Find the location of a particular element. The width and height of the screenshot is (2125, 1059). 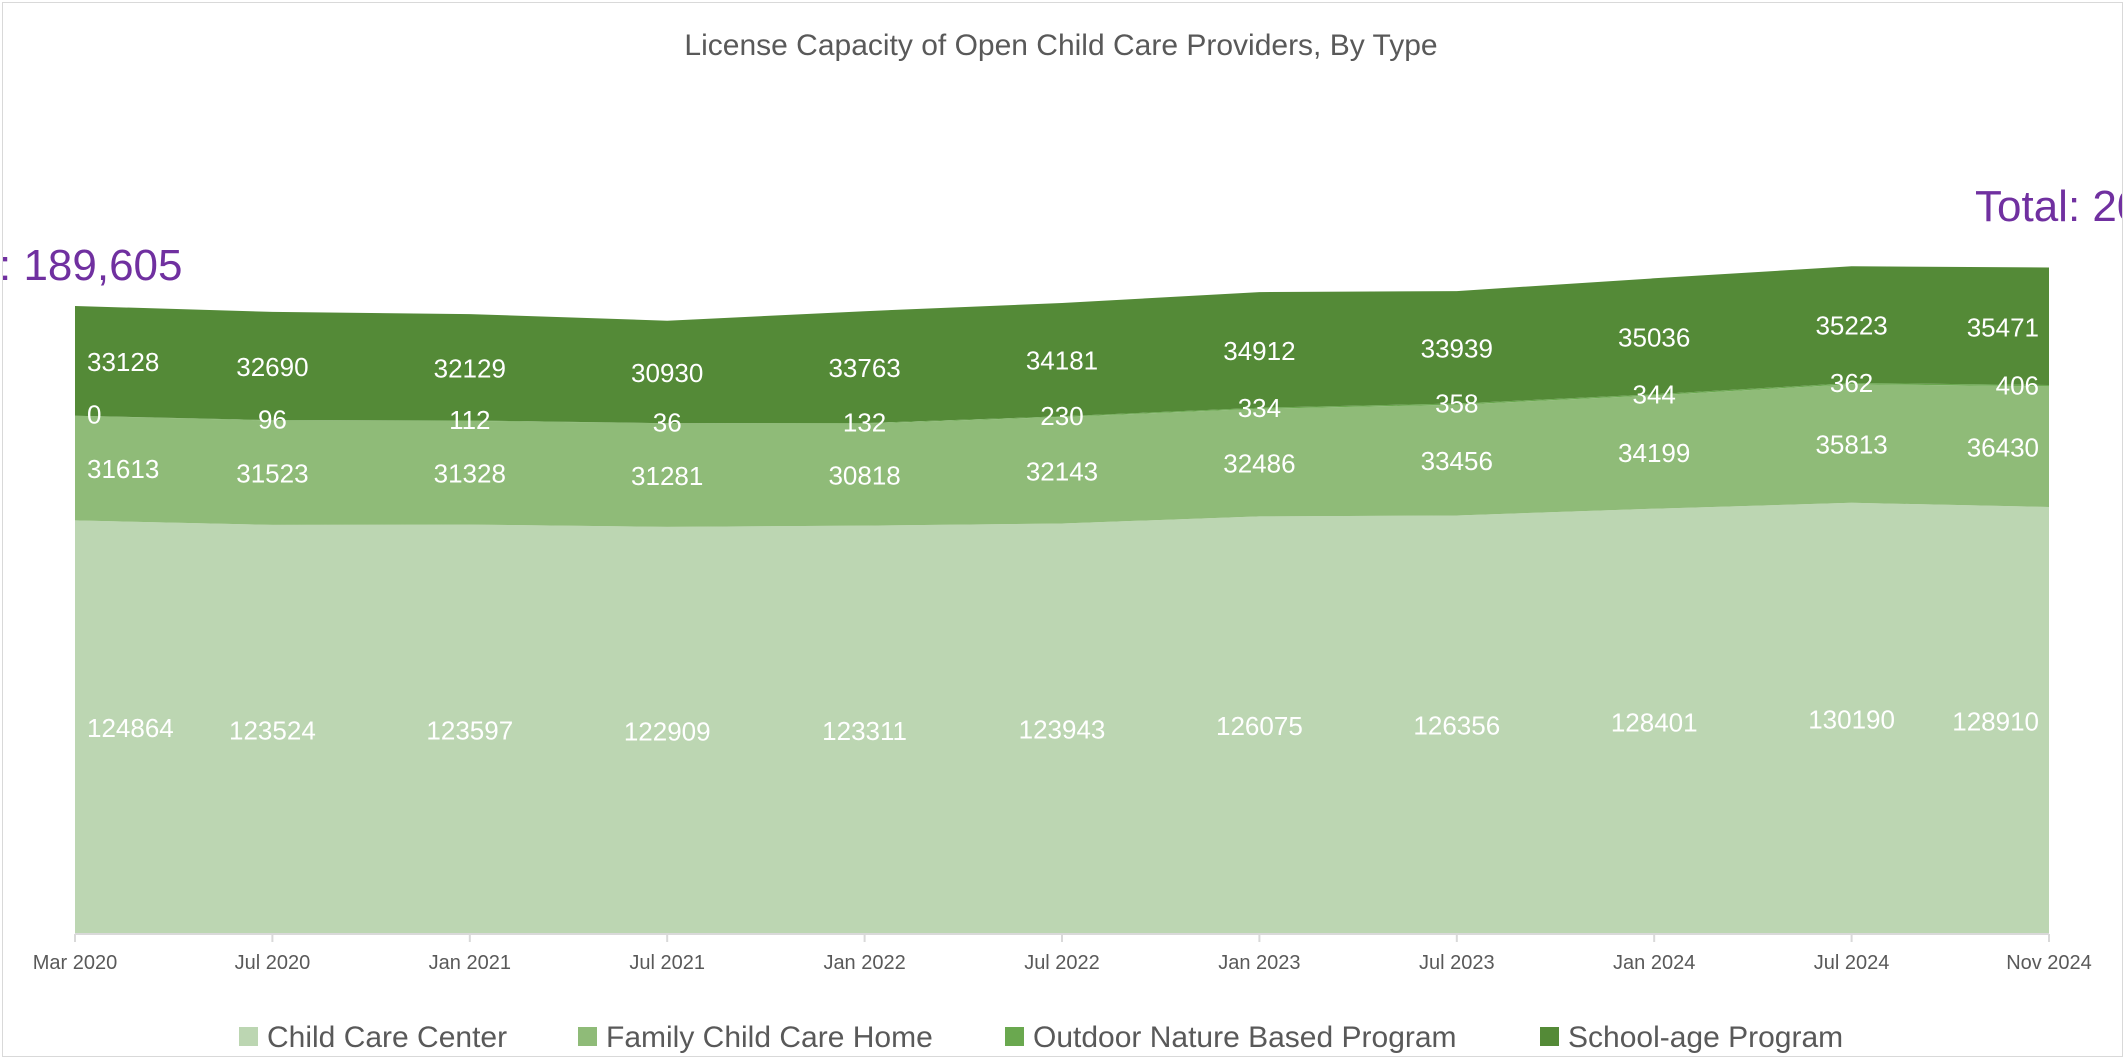

data-label-child-care-center: 123597 is located at coordinates (469, 730).